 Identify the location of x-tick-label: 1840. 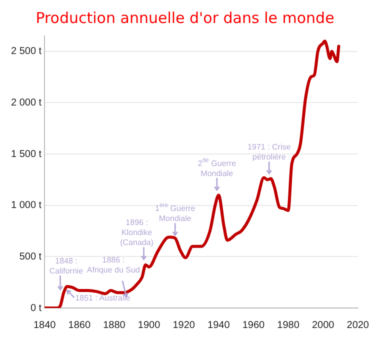
(44, 325).